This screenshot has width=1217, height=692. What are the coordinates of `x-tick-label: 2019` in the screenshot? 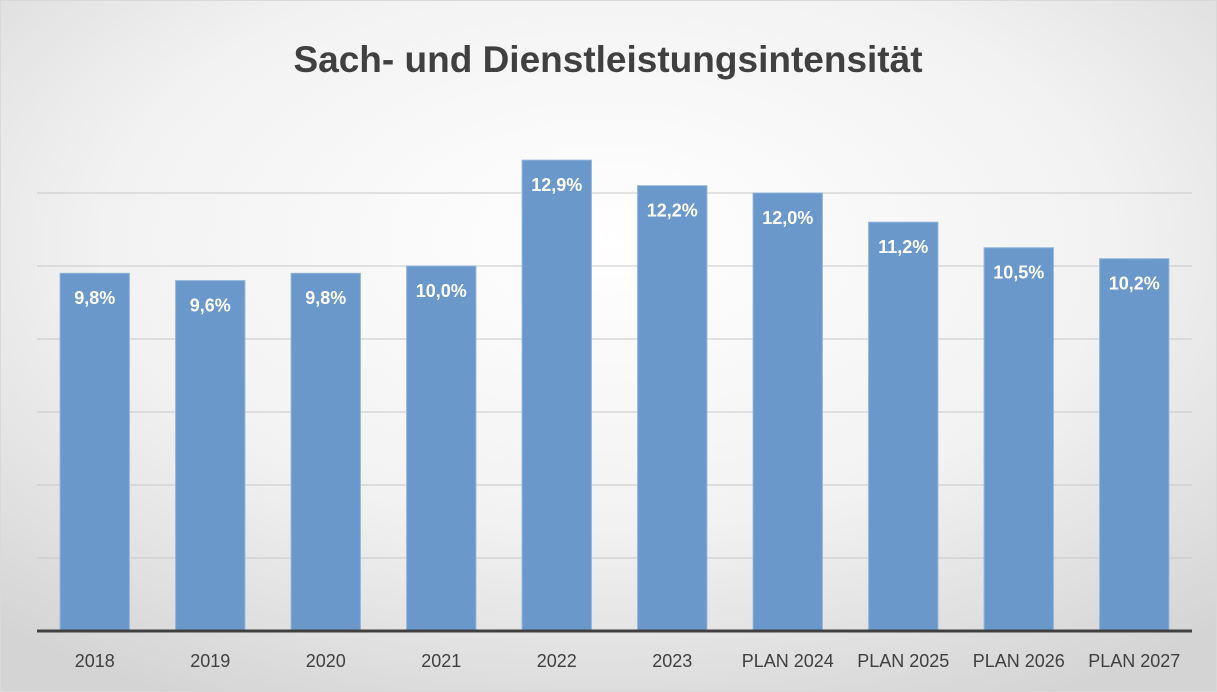 It's located at (210, 661).